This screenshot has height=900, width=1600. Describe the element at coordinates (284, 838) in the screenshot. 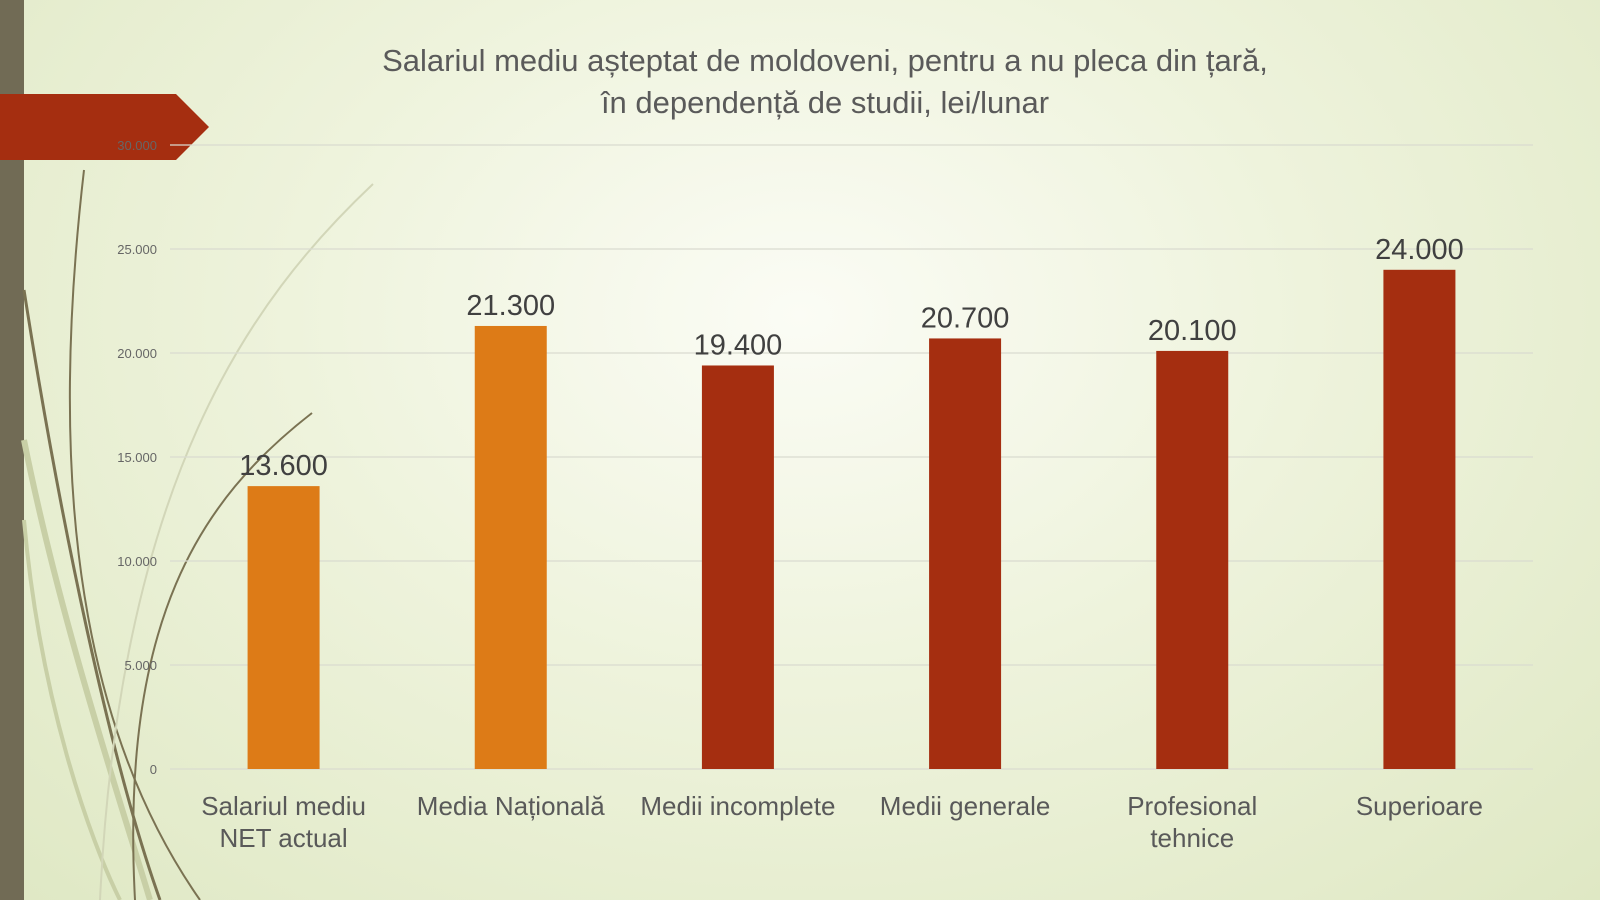

I see `category-label: NET actual` at that location.